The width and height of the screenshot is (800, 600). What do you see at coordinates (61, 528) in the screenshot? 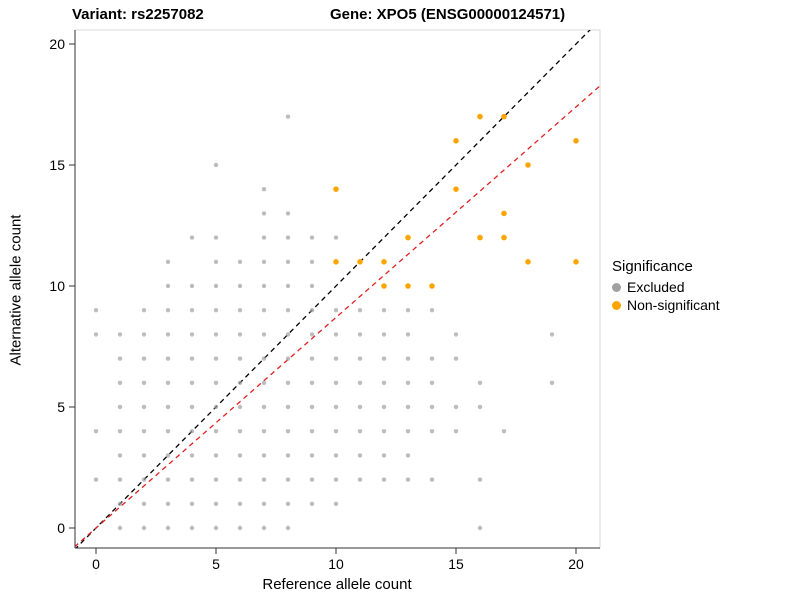
I see `y-tick-label: 0` at bounding box center [61, 528].